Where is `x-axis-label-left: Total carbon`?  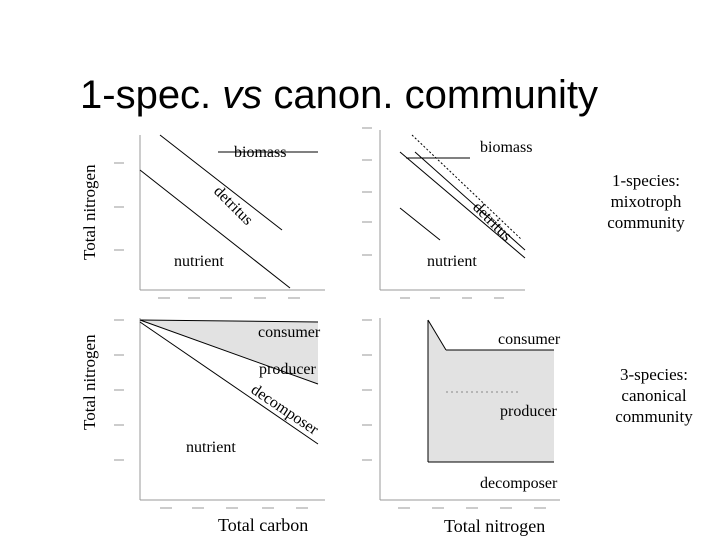
x-axis-label-left: Total carbon is located at coordinates (263, 525).